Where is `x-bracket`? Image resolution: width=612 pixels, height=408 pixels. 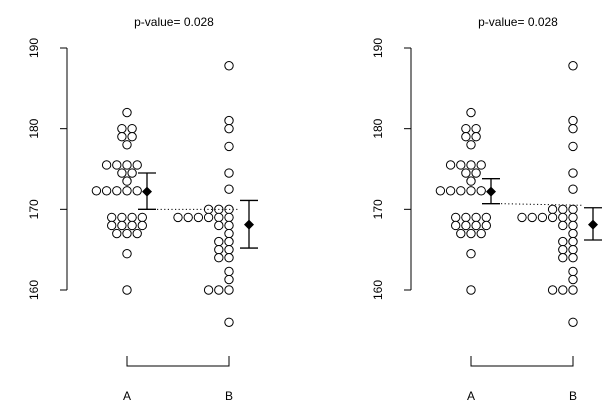
x-bracket is located at coordinates (522, 361).